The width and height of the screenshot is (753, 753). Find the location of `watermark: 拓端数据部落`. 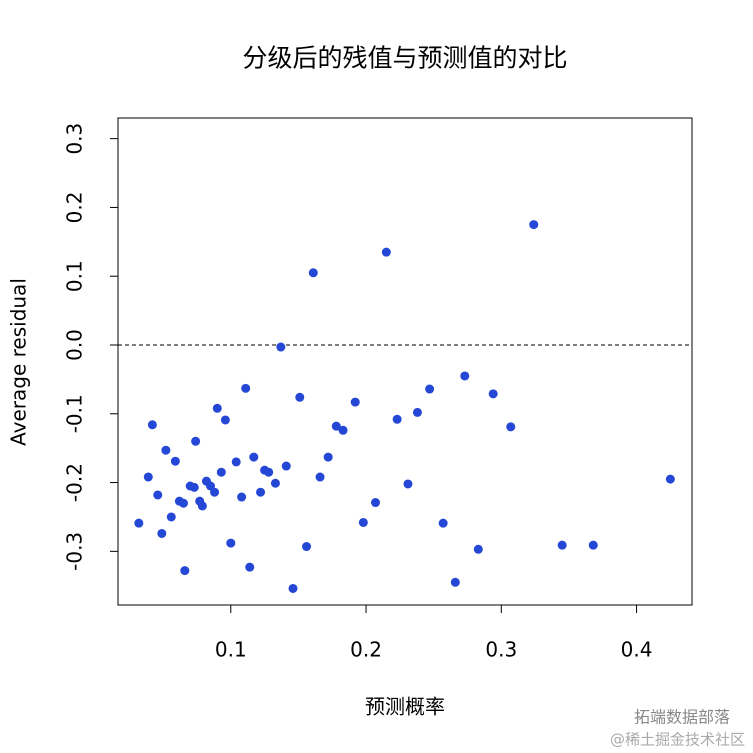

watermark: 拓端数据部落 is located at coordinates (682, 717).